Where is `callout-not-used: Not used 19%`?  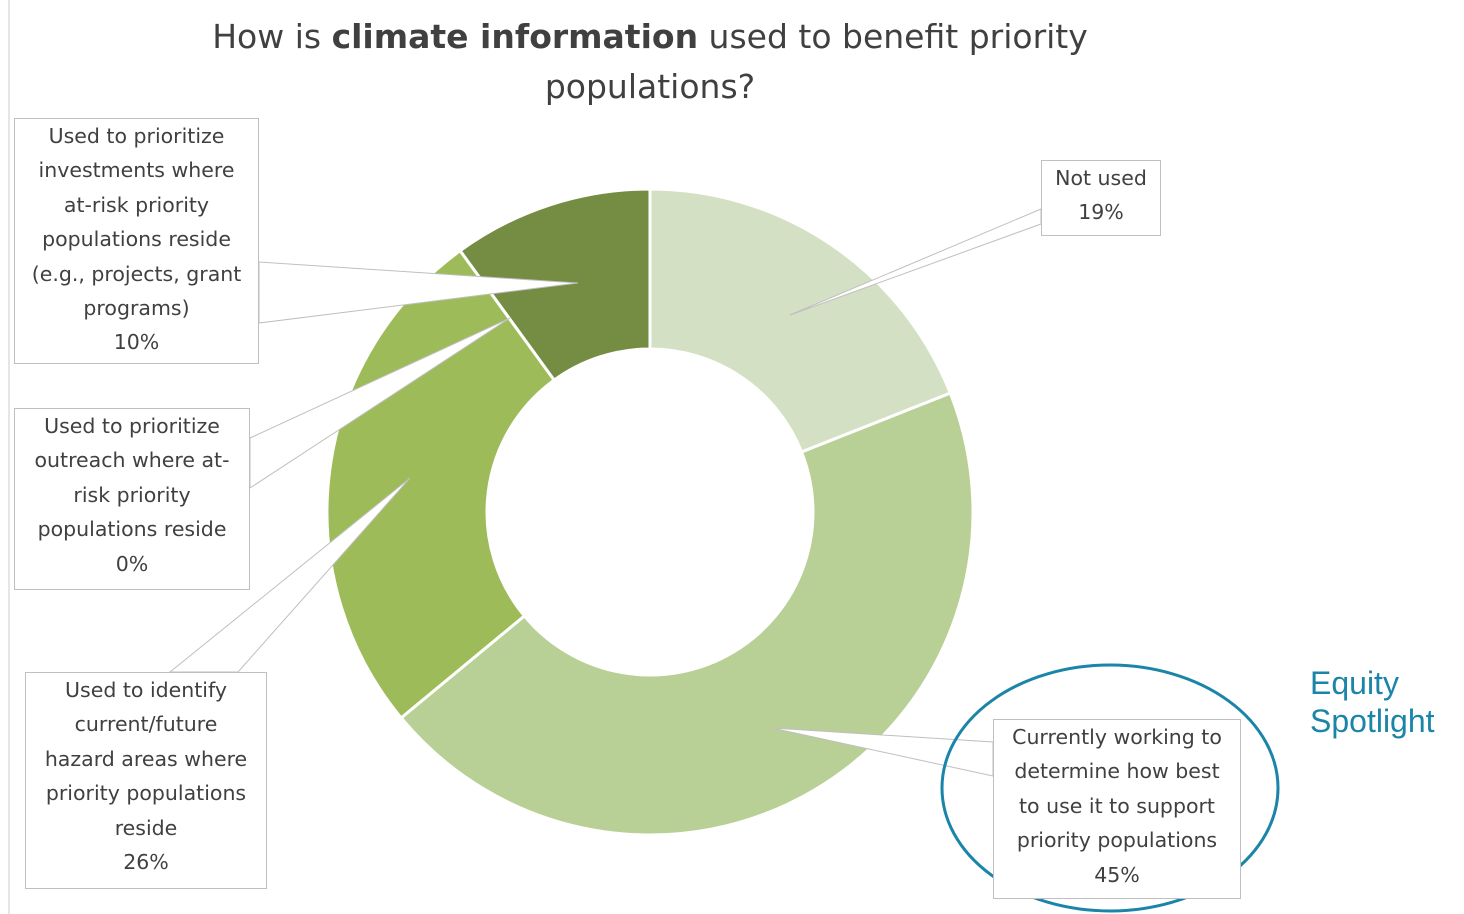 callout-not-used: Not used 19% is located at coordinates (1101, 198).